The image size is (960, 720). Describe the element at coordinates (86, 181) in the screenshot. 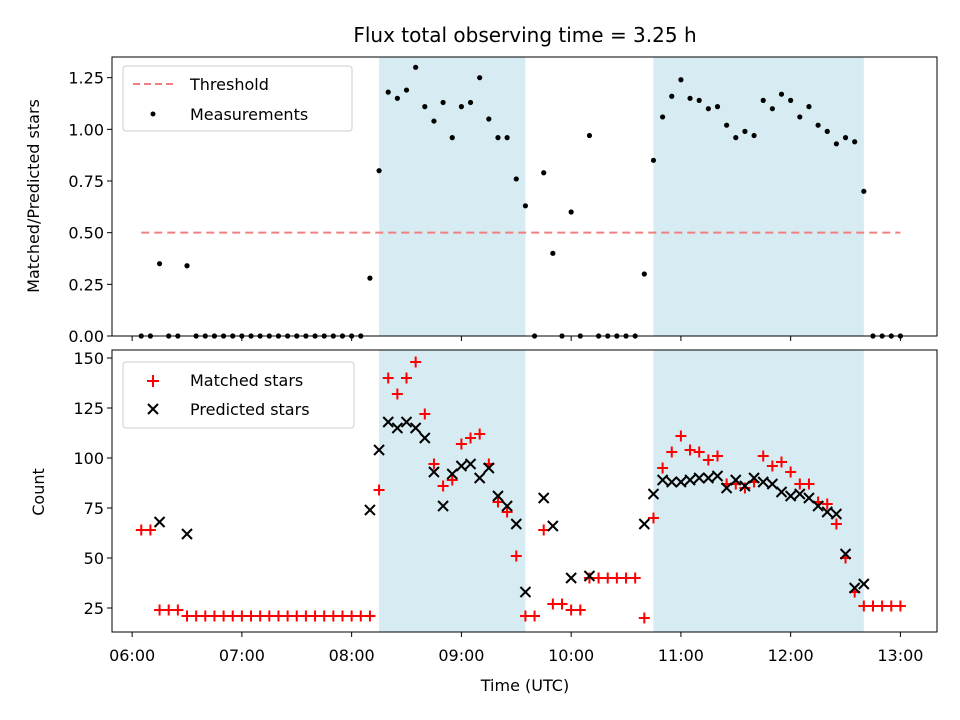

I see `y-tick-label: 0.75` at that location.